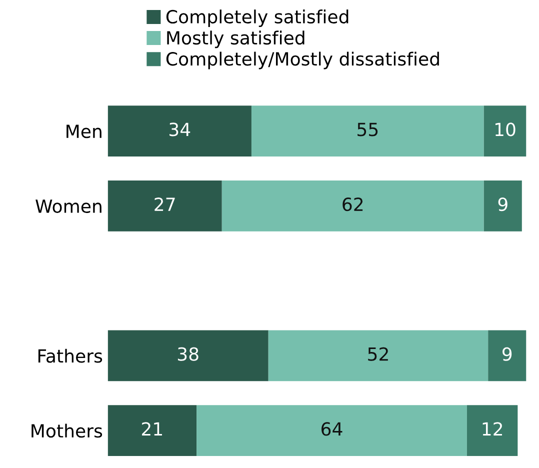  I want to click on data-label: 64, so click(332, 429).